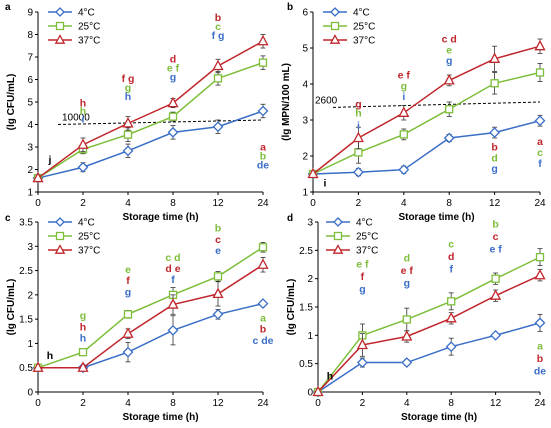  What do you see at coordinates (38, 203) in the screenshot?
I see `x-tick-label: 0` at bounding box center [38, 203].